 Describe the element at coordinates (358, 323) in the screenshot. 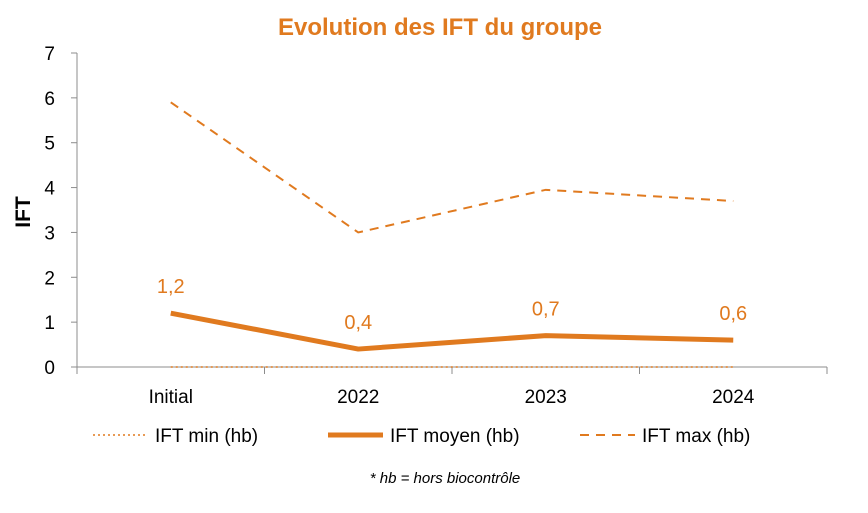

I see `data-label: 0,4` at that location.